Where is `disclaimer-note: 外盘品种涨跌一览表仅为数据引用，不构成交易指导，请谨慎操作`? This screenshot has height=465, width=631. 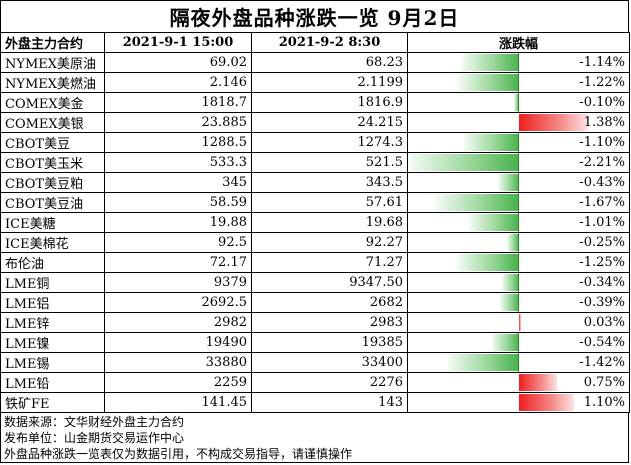 disclaimer-note: 外盘品种涨跌一览表仅为数据引用，不构成交易指导，请谨慎操作 is located at coordinates (178, 454).